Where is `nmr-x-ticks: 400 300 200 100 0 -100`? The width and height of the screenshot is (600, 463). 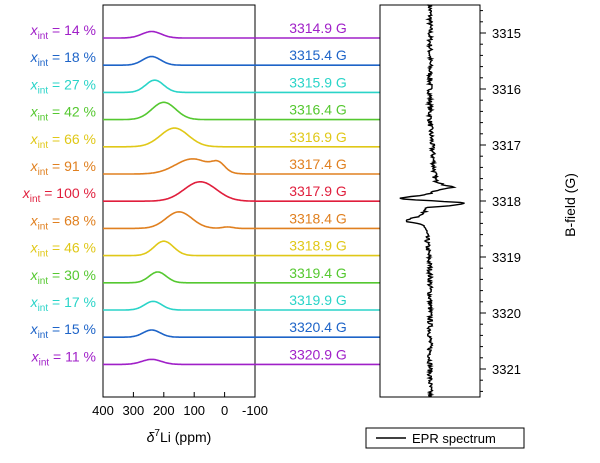
nmr-x-ticks: 400 300 200 100 0 -100 is located at coordinates (180, 405).